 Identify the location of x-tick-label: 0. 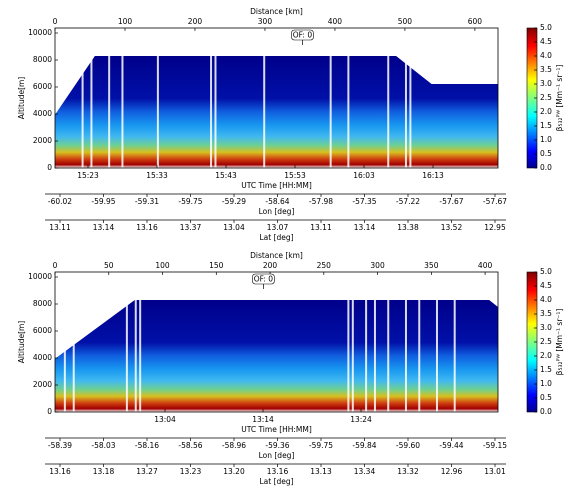
(55, 21).